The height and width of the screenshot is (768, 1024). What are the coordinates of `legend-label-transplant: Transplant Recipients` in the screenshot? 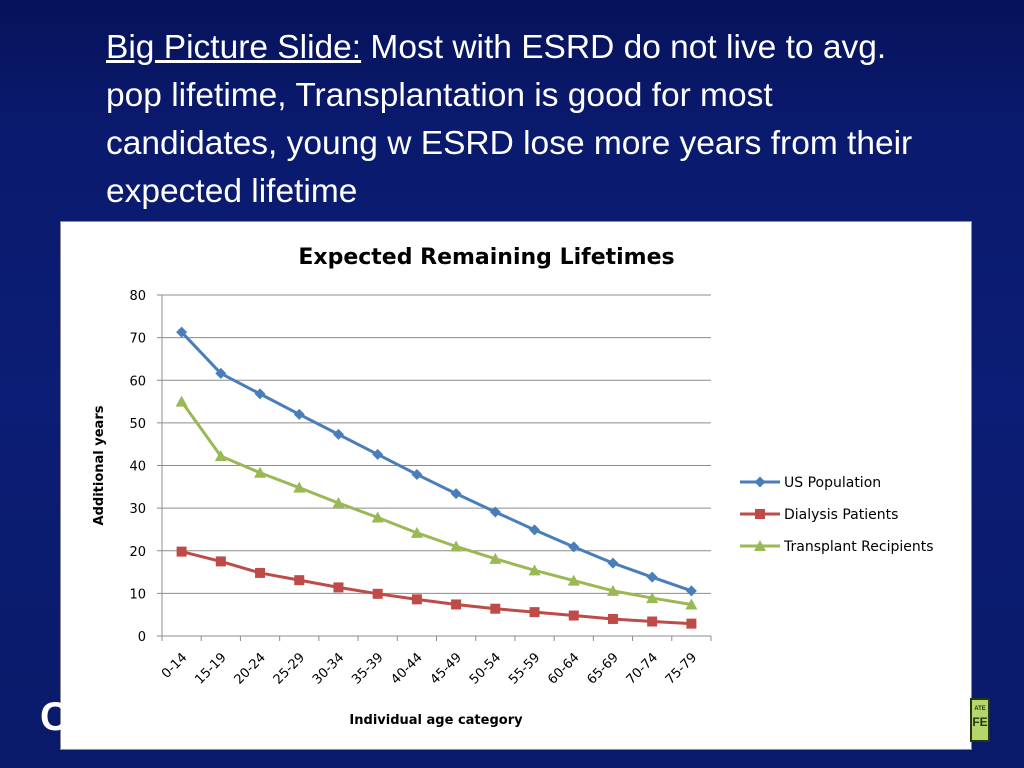 It's located at (858, 547).